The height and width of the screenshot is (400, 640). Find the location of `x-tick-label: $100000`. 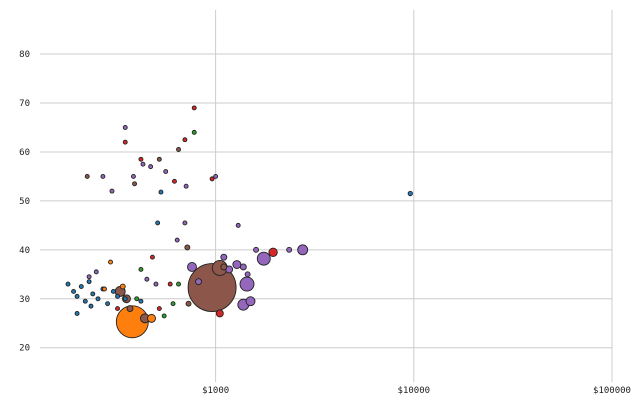

x-tick-label: $100000 is located at coordinates (612, 391).